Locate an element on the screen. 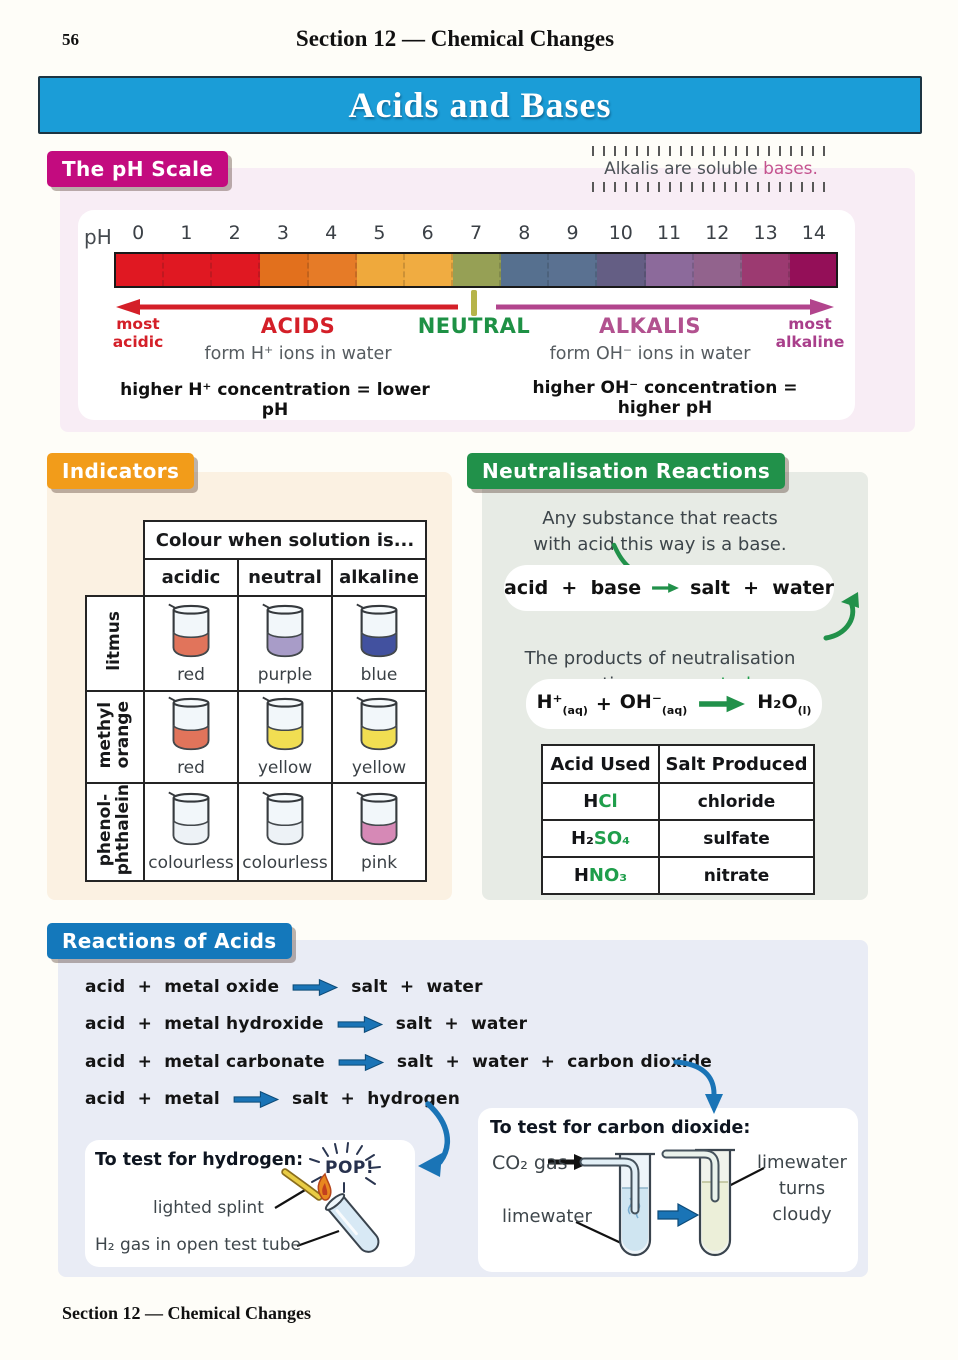 The image size is (958, 1360). salt-table-header-salt: Salt Produced is located at coordinates (736, 764).